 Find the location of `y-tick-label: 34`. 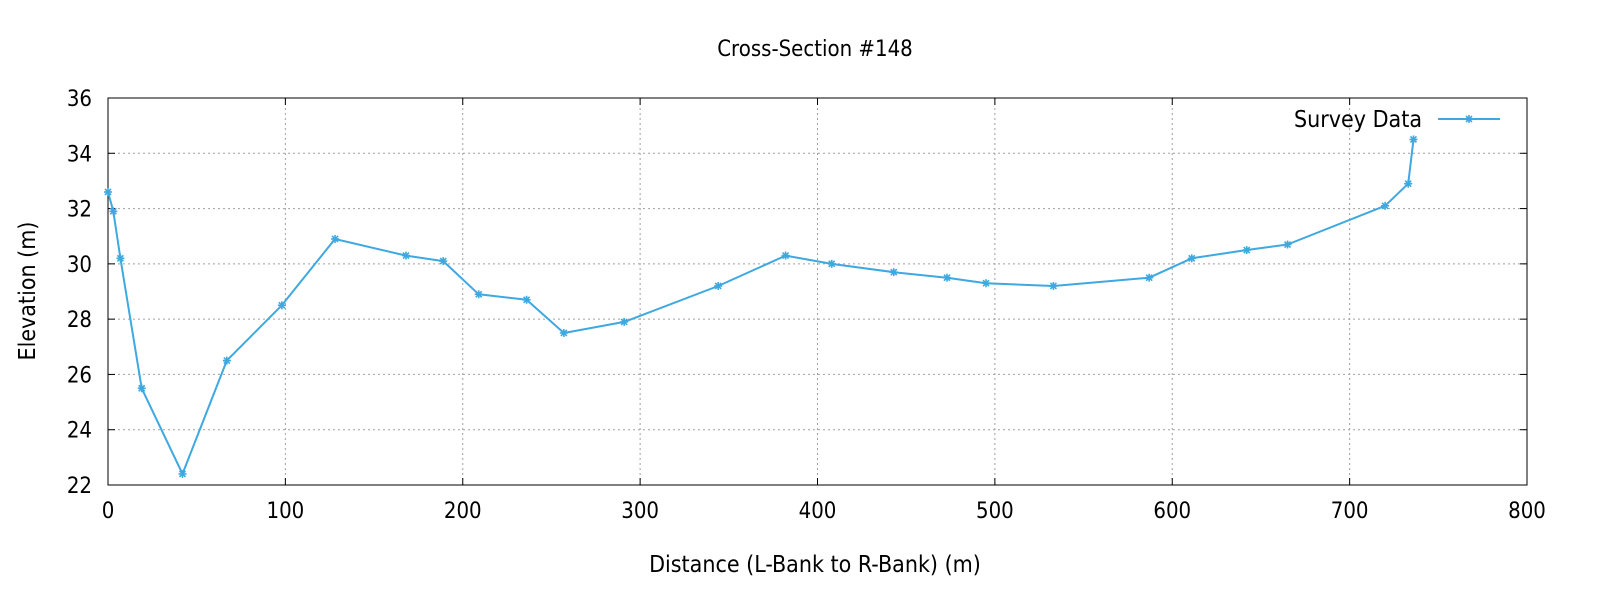

y-tick-label: 34 is located at coordinates (79, 154).